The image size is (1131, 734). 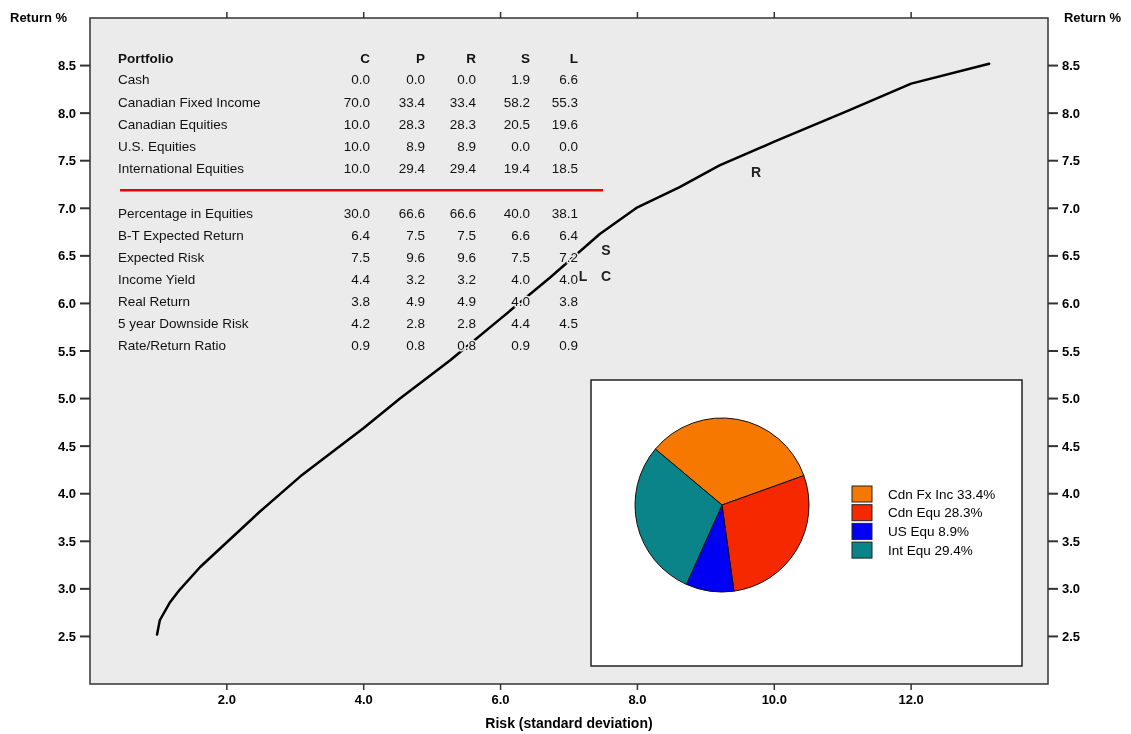 I want to click on category-label: 5 year Downside Risk, so click(x=183, y=323).